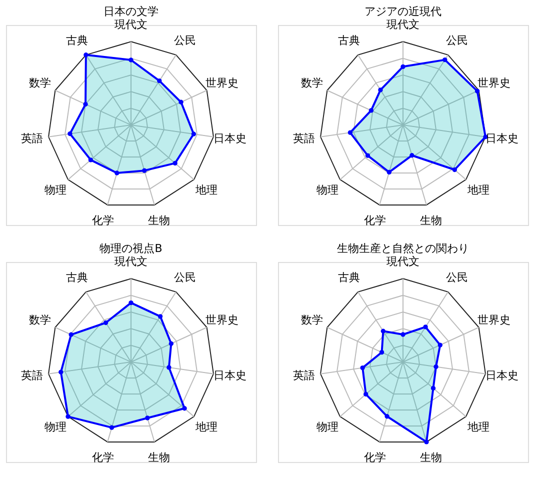  I want to click on chart-title: 日本の文学, so click(131, 11).